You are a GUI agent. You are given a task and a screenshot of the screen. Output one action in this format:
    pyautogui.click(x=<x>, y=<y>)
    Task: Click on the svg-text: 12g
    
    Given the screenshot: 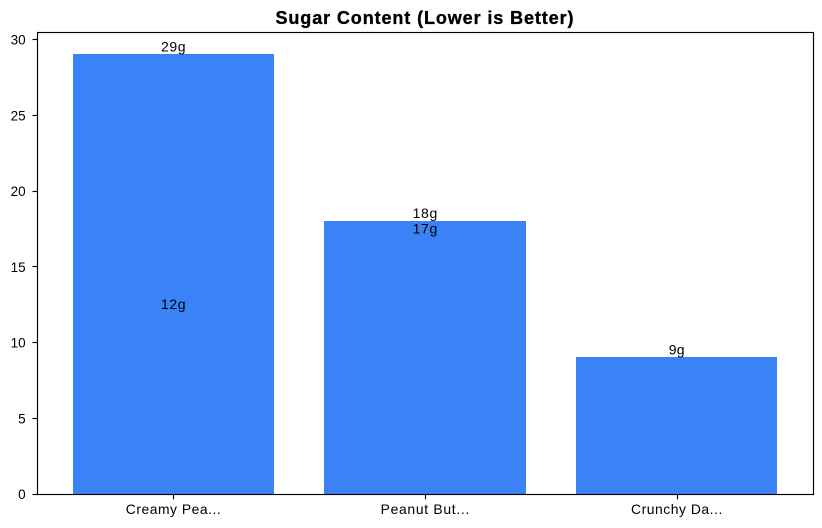 What is the action you would take?
    pyautogui.click(x=173, y=304)
    